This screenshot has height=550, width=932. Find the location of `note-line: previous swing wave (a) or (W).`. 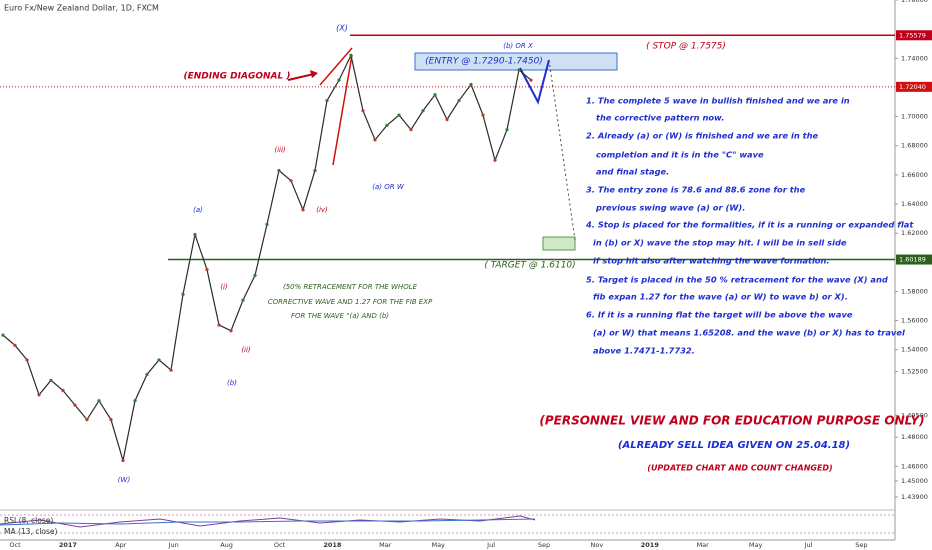

note-line: previous swing wave (a) or (W). is located at coordinates (670, 208).